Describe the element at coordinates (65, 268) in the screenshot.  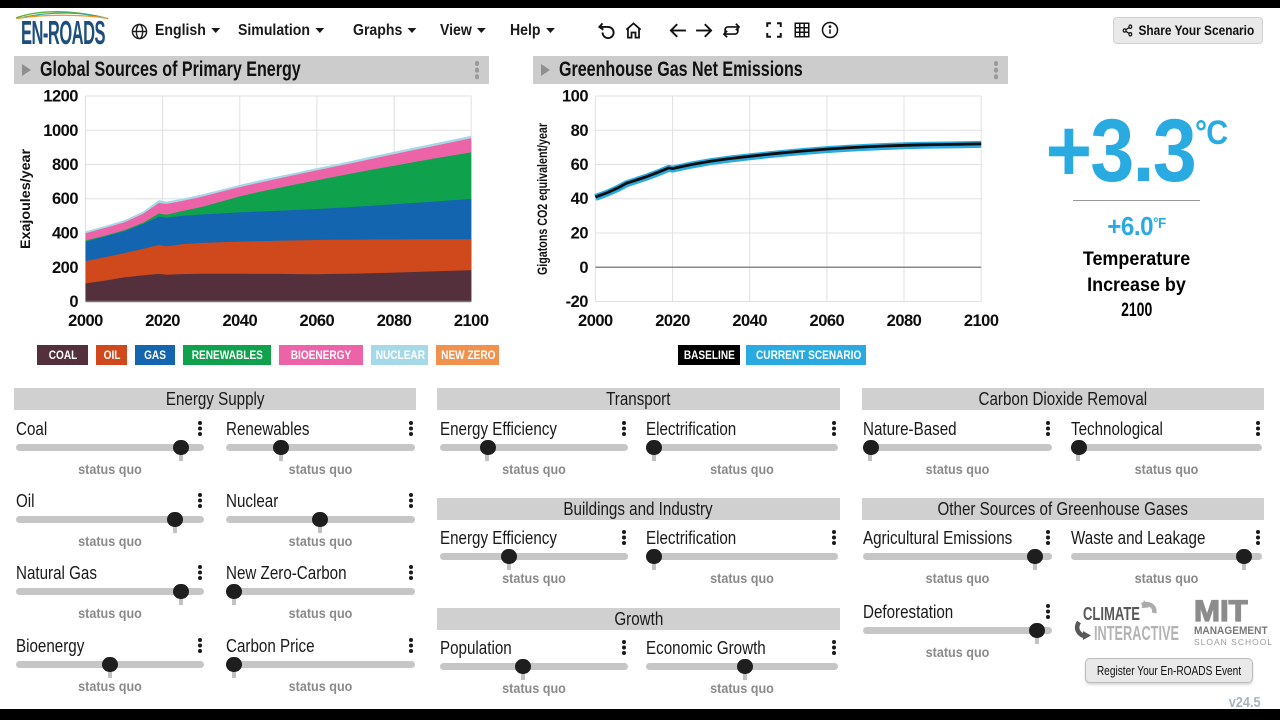
I see `svg-text: 200` at that location.